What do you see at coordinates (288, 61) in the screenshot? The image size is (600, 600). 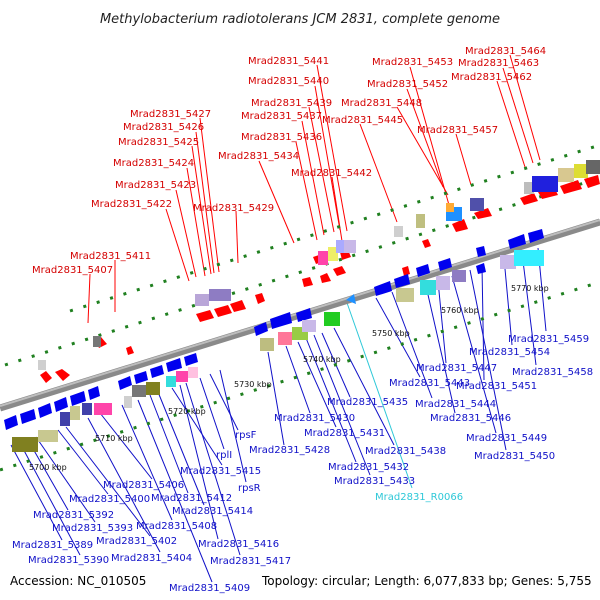 I see `gene-label: Mrad2831_5441` at bounding box center [288, 61].